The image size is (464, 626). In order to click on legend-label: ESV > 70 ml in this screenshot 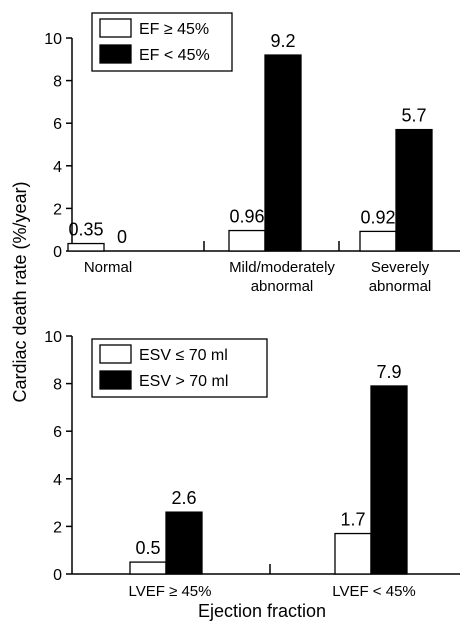, I will do `click(183, 381)`.